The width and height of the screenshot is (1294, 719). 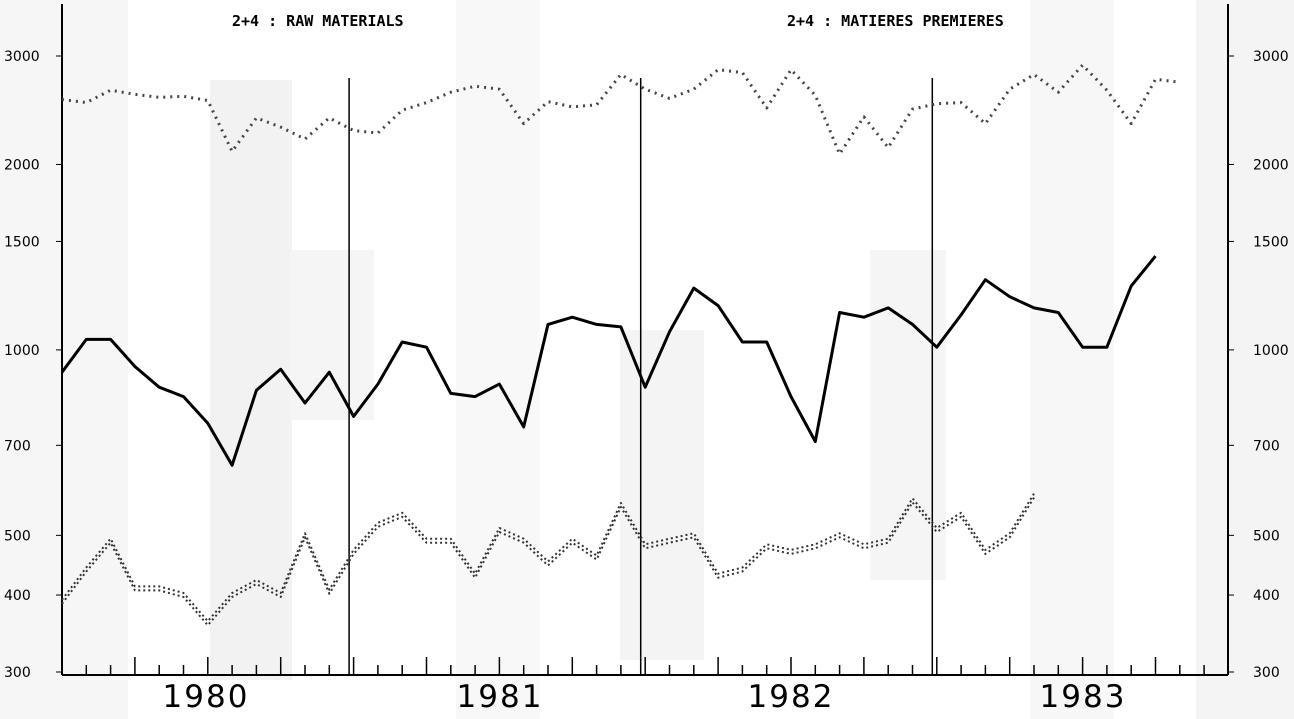 I want to click on y-tick-label-left: 2000, so click(x=22, y=165).